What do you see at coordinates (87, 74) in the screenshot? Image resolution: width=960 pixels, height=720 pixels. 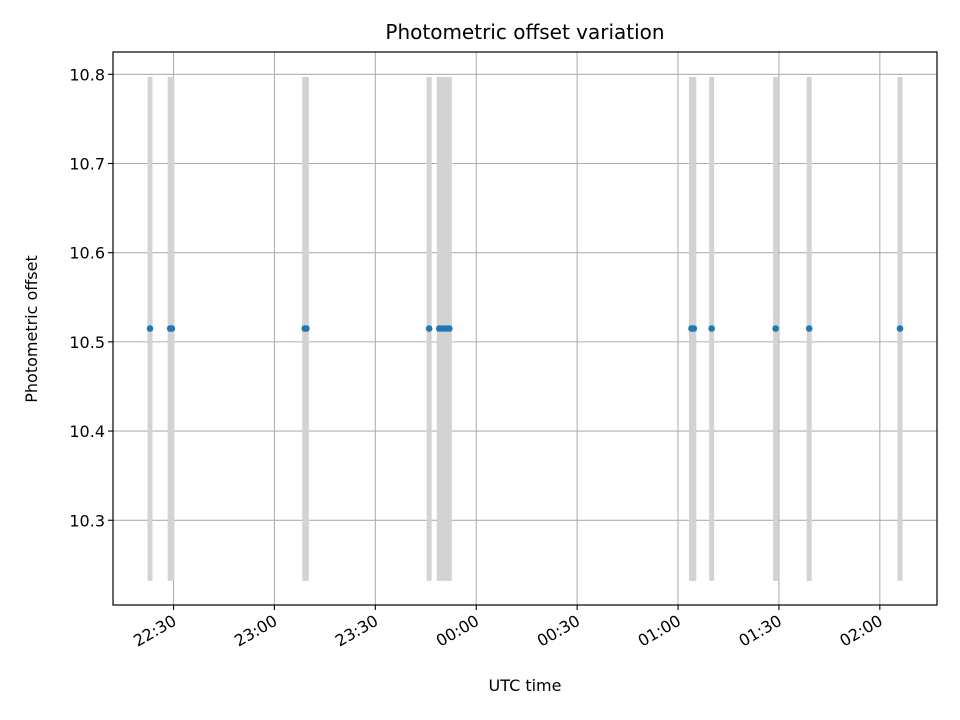 I see `y-tick-label: 10.8` at bounding box center [87, 74].